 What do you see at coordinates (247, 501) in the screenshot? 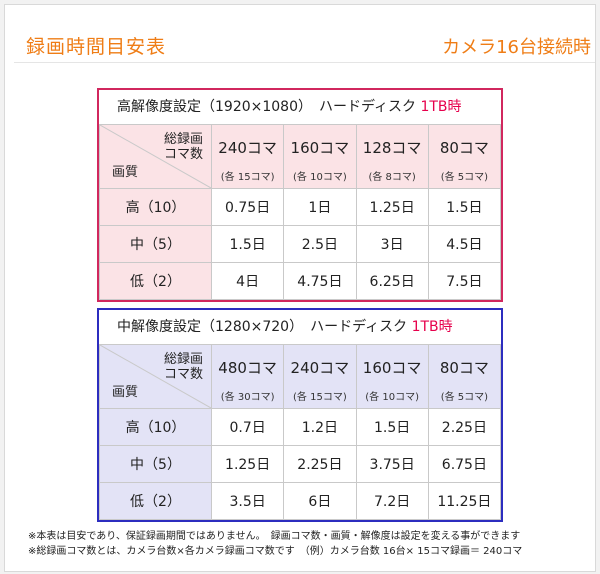
I see `table-cell: 3.5日` at bounding box center [247, 501].